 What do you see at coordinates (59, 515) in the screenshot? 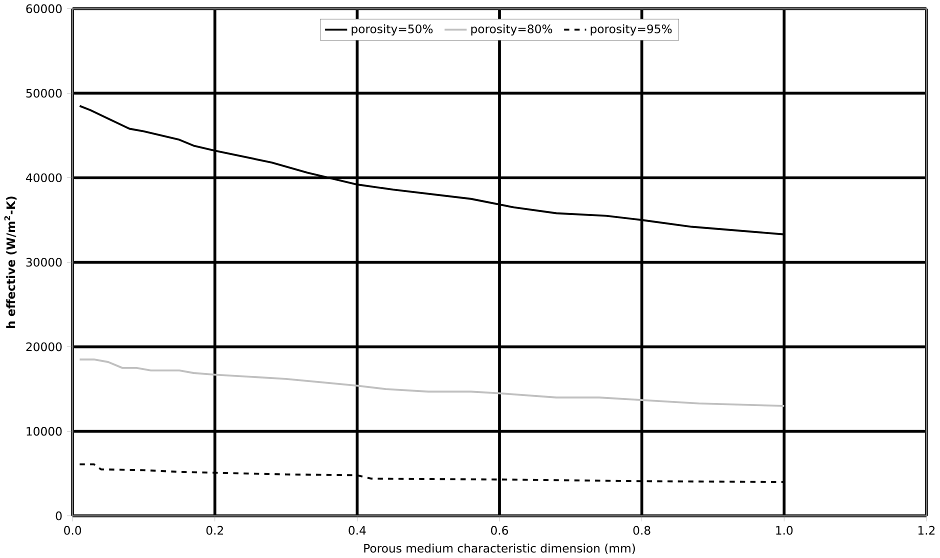
I see `y-tick-label: 0` at bounding box center [59, 515].